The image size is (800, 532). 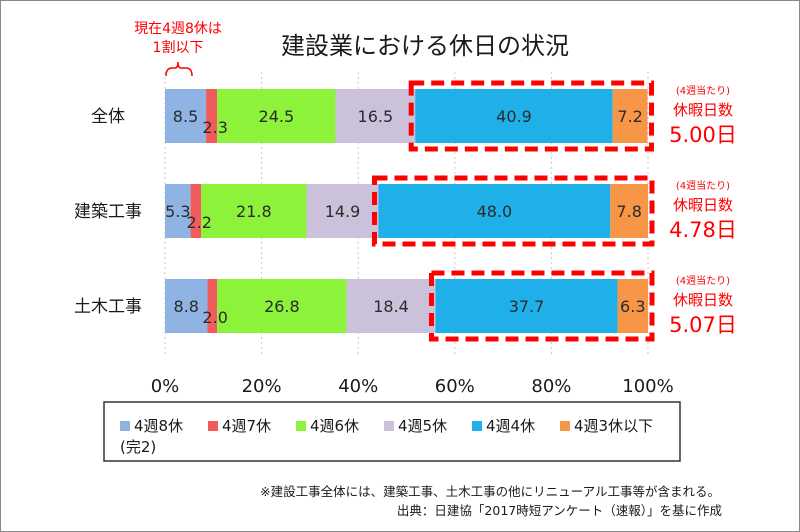 What do you see at coordinates (165, 386) in the screenshot?
I see `x-tick-label: 0%` at bounding box center [165, 386].